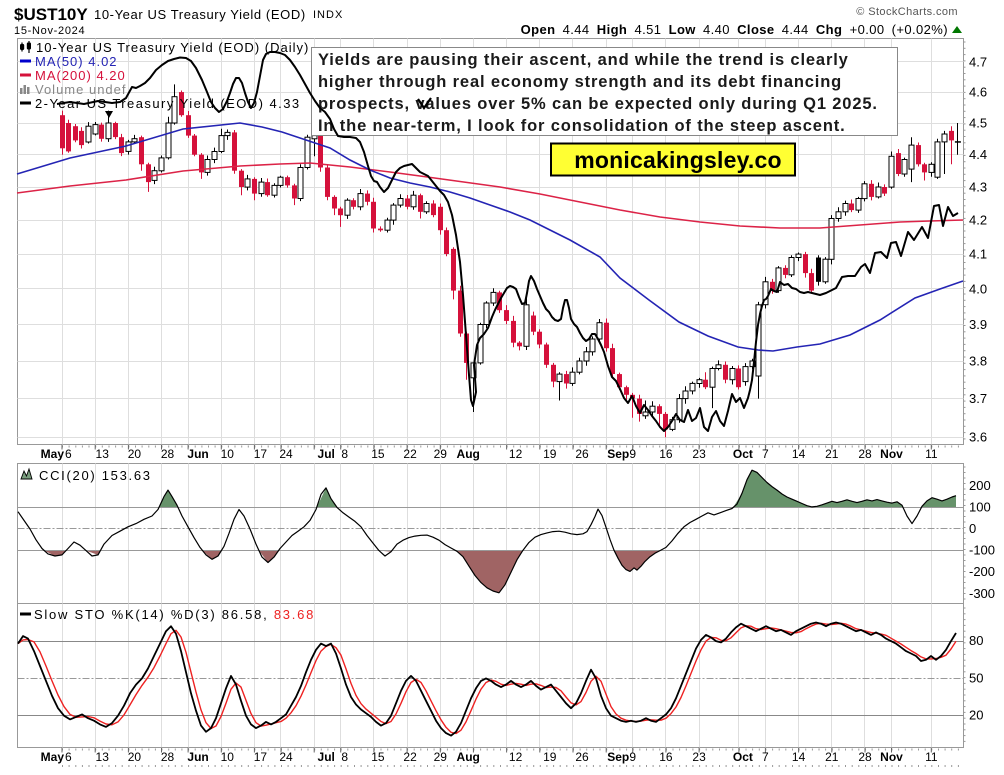  What do you see at coordinates (978, 187) in the screenshot?
I see `svg-text: 4.3` at bounding box center [978, 187].